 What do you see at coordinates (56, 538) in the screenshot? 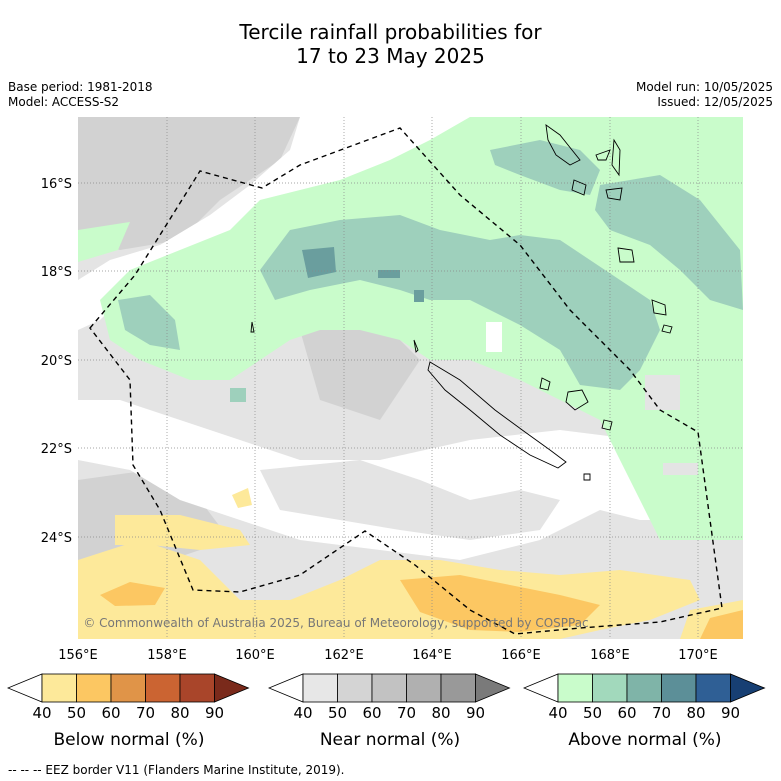
I see `lat-label: 24°S` at bounding box center [56, 538].